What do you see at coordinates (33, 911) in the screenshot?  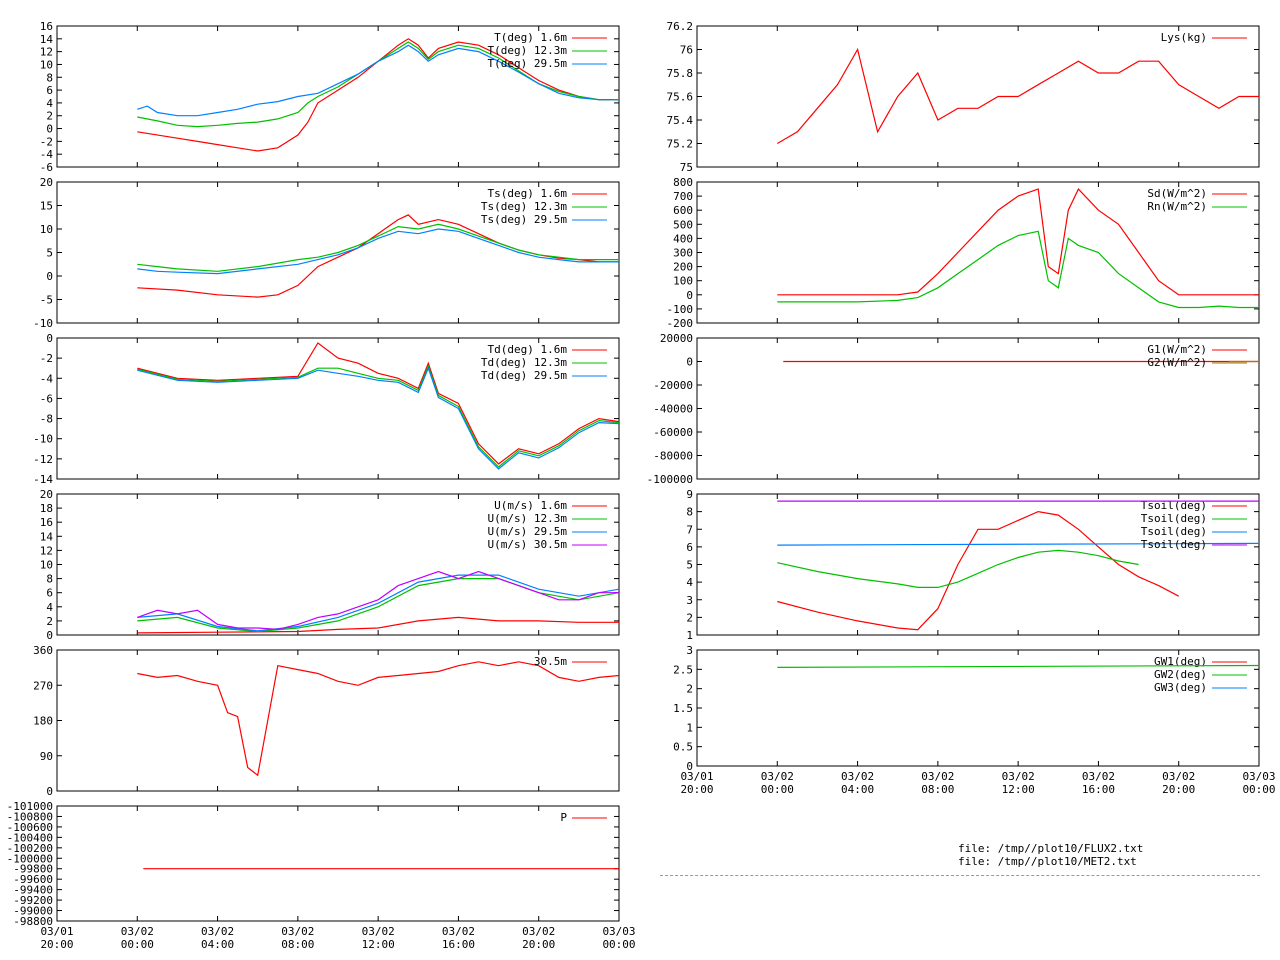 I see `y-tick-label: -99000` at bounding box center [33, 911].